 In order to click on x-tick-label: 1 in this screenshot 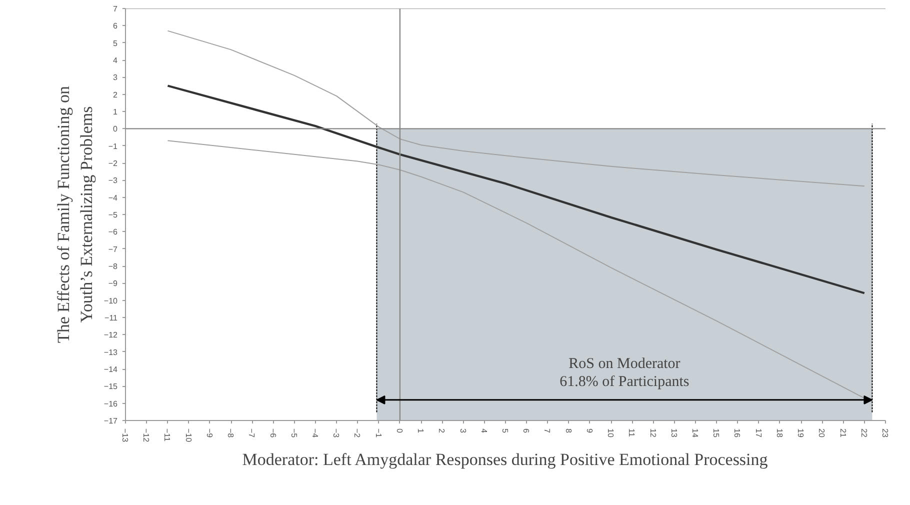, I will do `click(421, 431)`.